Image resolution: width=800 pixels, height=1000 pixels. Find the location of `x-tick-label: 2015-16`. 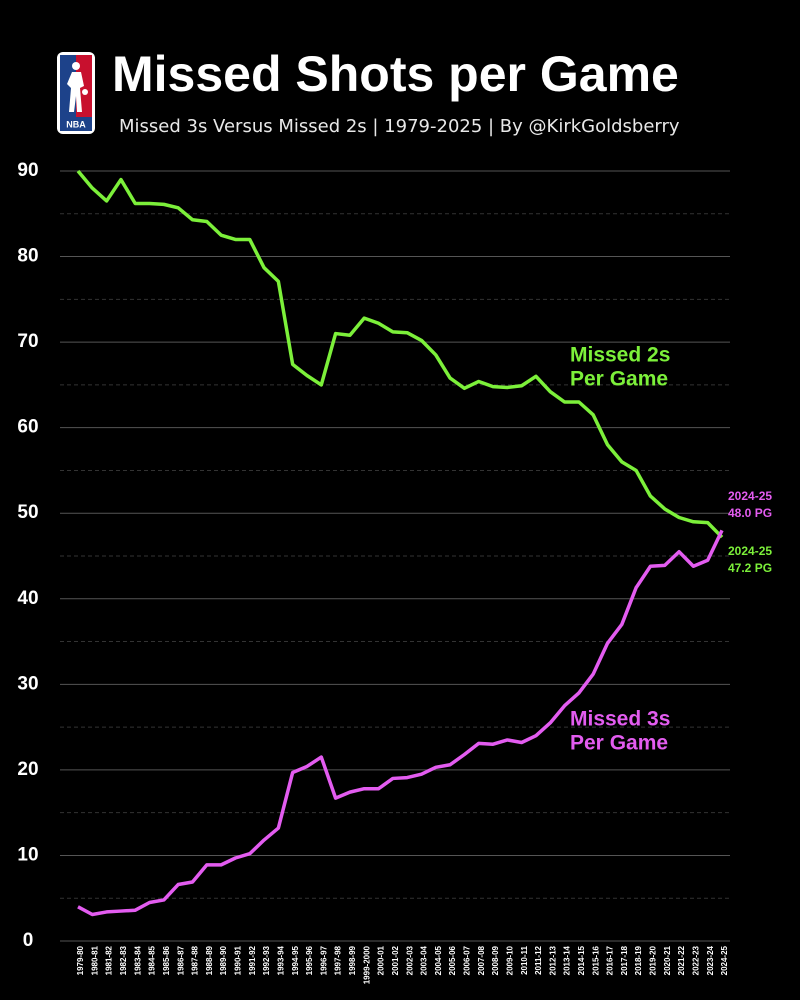

x-tick-label: 2015-16 is located at coordinates (595, 960).